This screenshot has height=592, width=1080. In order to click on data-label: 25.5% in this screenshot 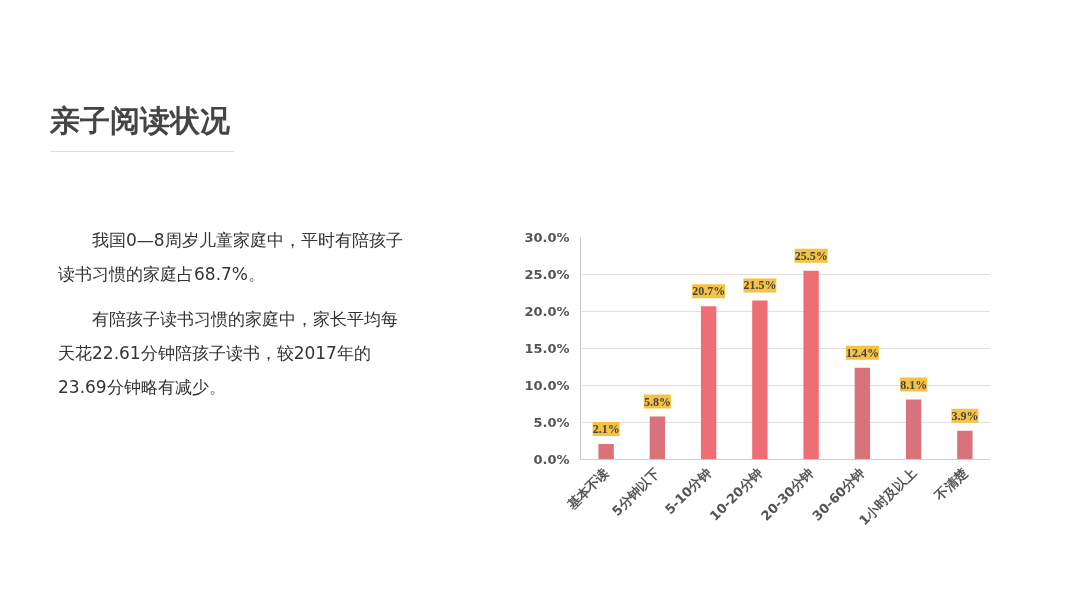, I will do `click(811, 255)`.